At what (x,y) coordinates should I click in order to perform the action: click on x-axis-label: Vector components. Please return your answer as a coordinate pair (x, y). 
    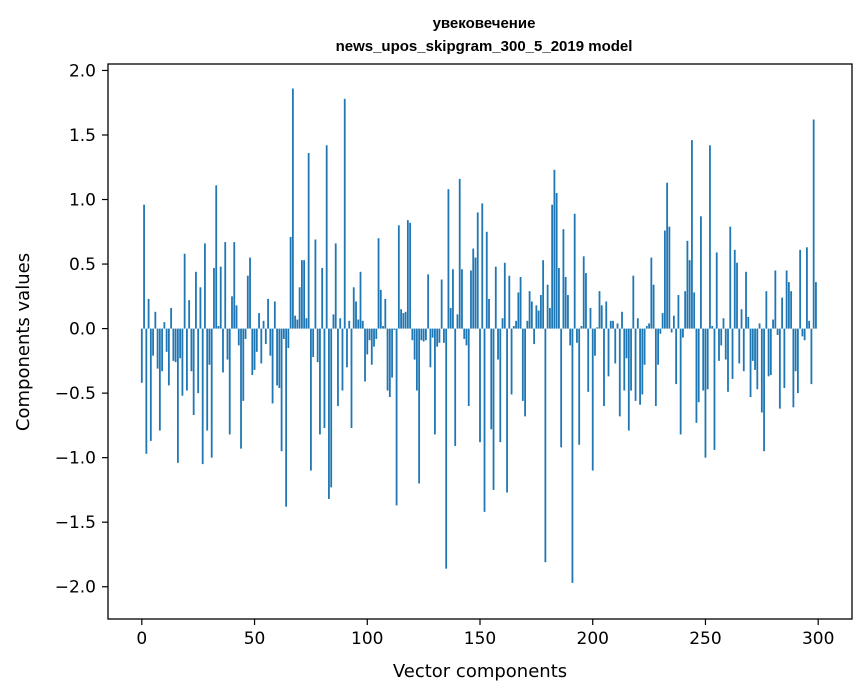
    Looking at the image, I should click on (480, 671).